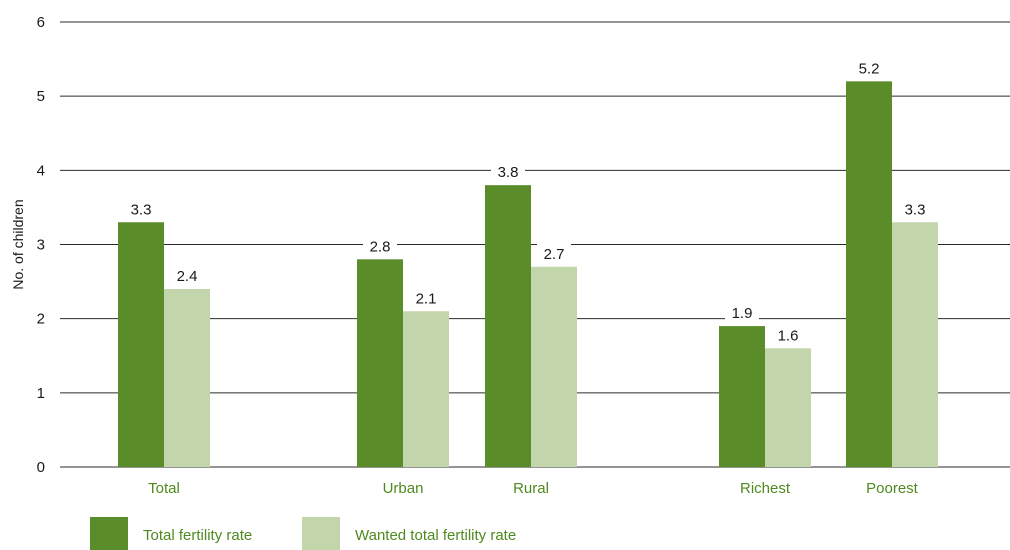  Describe the element at coordinates (531, 488) in the screenshot. I see `category-label: Rural` at that location.